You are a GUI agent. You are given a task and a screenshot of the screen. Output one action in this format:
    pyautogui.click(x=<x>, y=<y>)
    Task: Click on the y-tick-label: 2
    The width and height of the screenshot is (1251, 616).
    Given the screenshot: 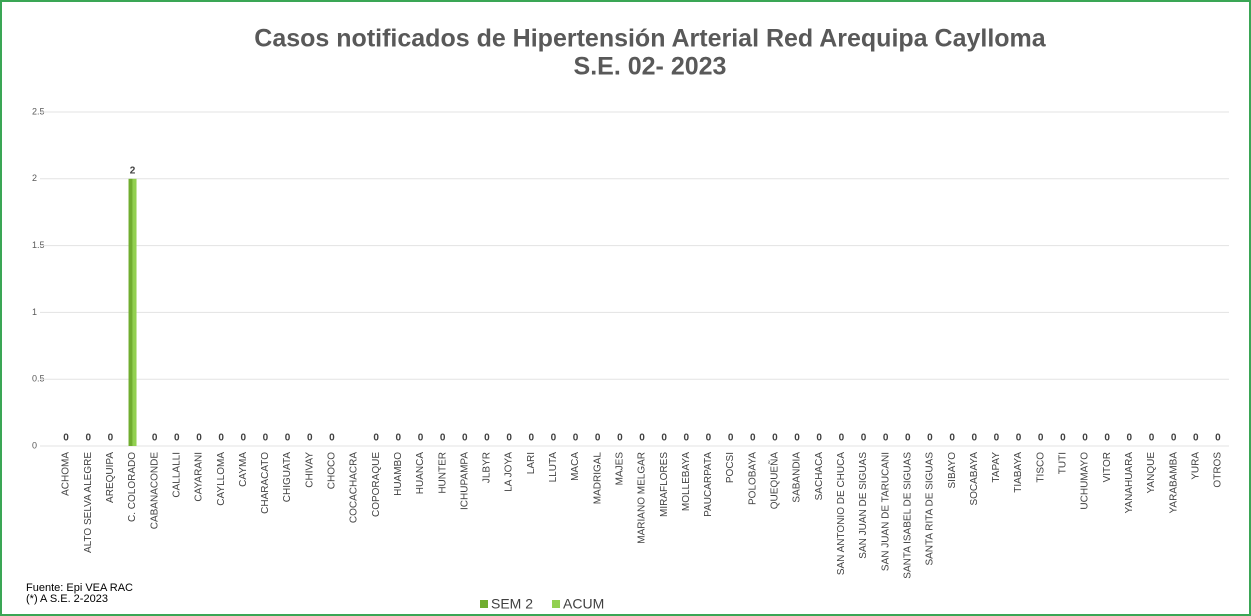 What is the action you would take?
    pyautogui.click(x=34, y=178)
    